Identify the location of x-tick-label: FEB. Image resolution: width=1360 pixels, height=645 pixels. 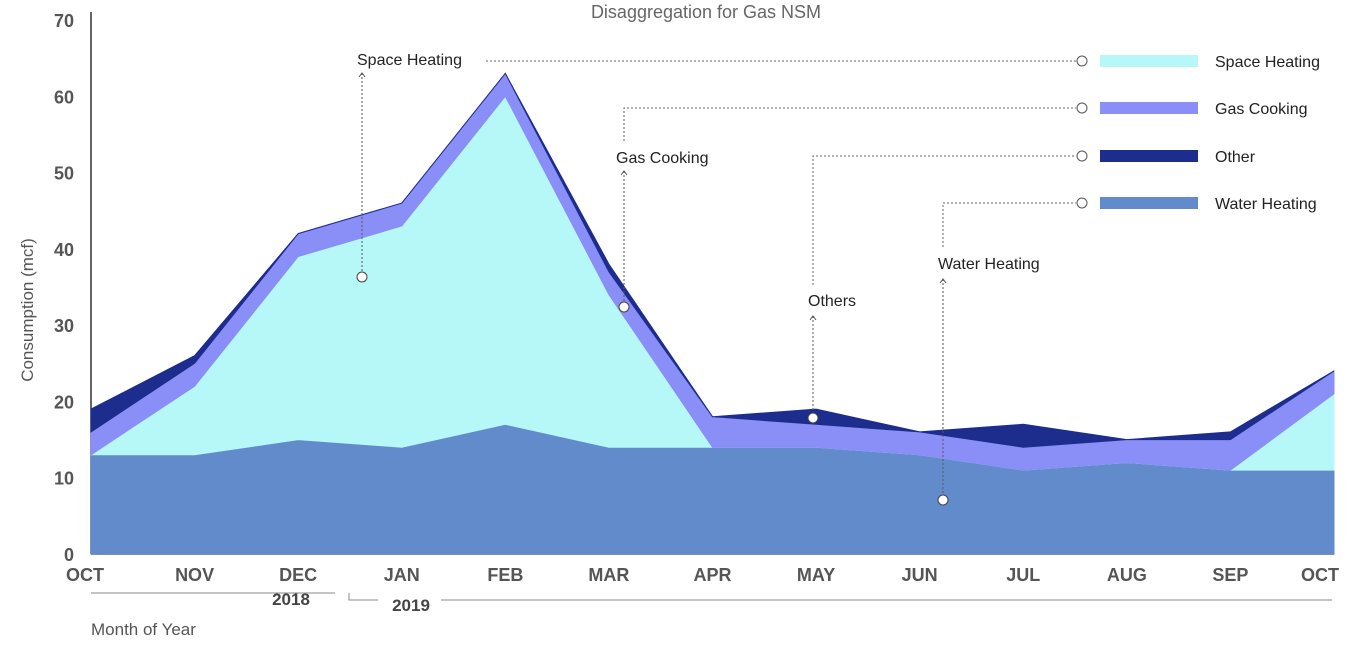
(505, 575).